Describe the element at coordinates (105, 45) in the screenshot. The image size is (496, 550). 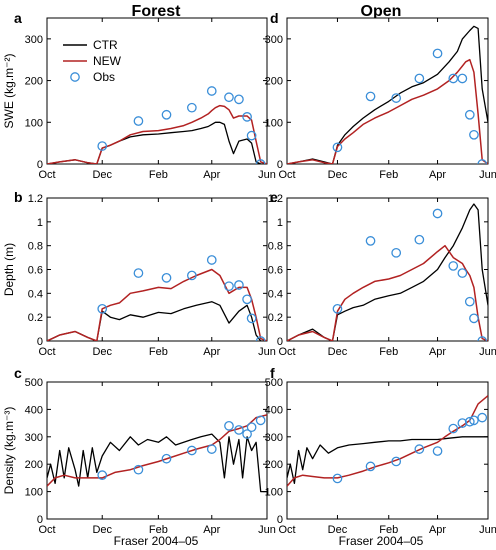
I see `legend-label-ctr: CTR` at that location.